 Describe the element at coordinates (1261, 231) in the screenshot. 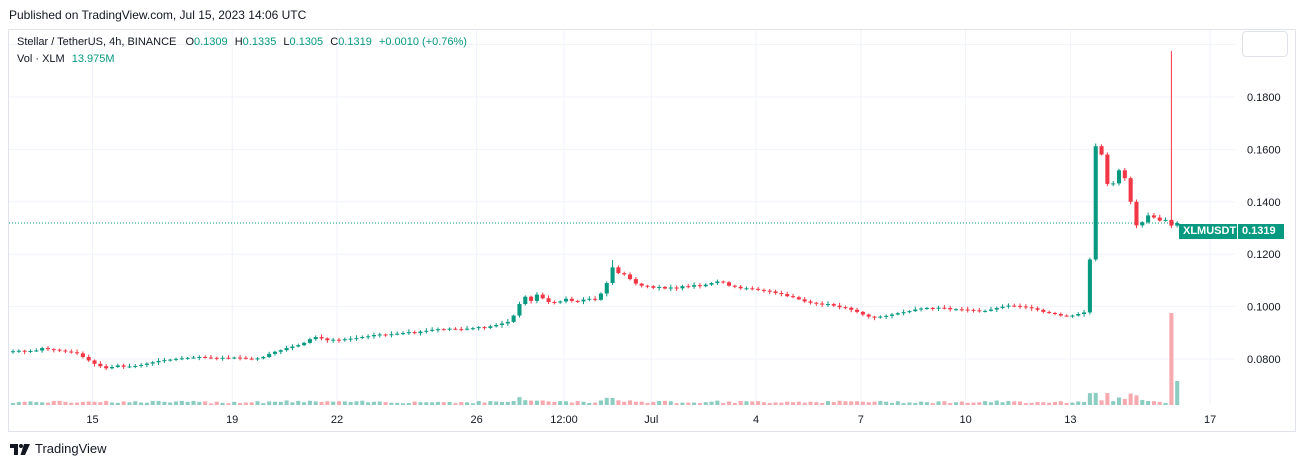

I see `last-price-badge: 0.1319` at that location.